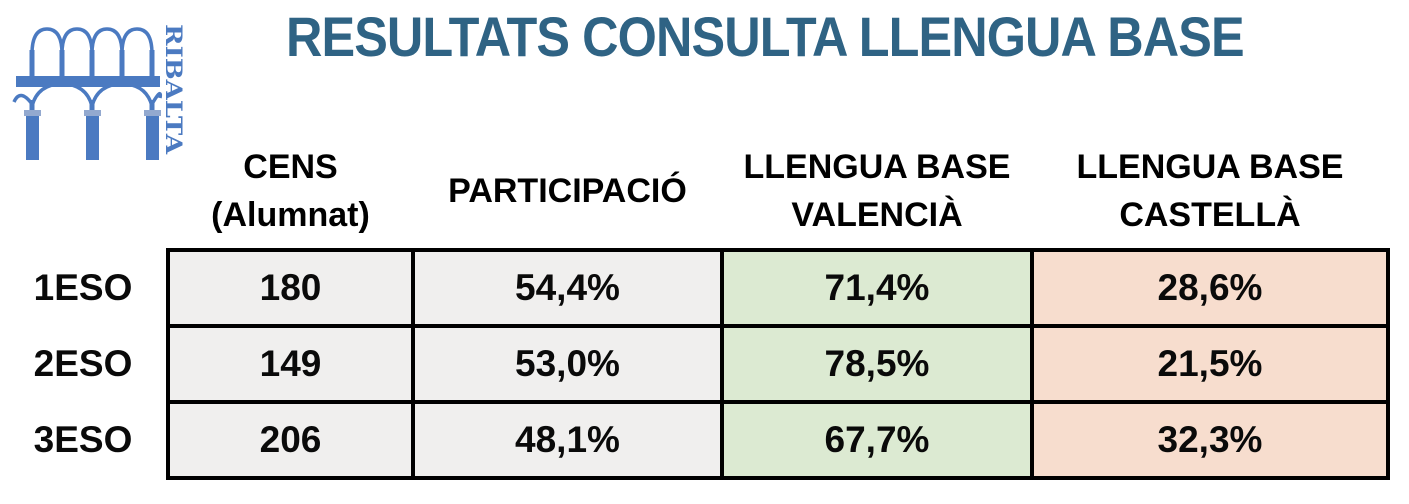 This screenshot has width=1409, height=504. Describe the element at coordinates (765, 36) in the screenshot. I see `page-title-text: RESULTATS CONSULTA LLENGUA BASE` at that location.